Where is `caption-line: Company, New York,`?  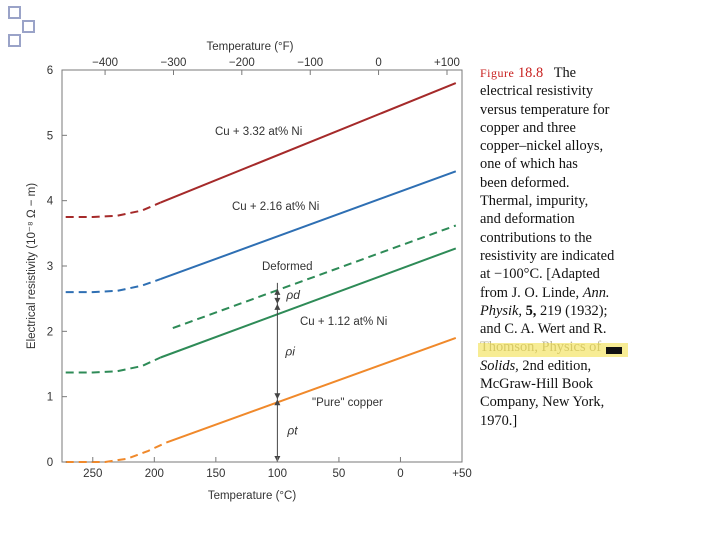
caption-line: Company, New York, is located at coordinates (542, 402).